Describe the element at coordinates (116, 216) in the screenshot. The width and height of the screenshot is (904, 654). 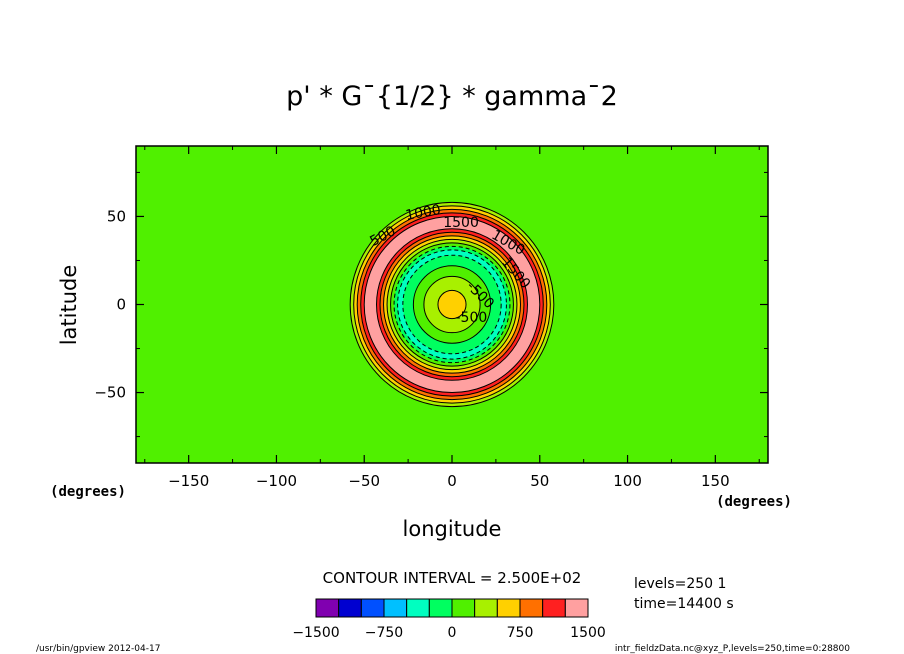
I see `y-tick-label: 50` at that location.